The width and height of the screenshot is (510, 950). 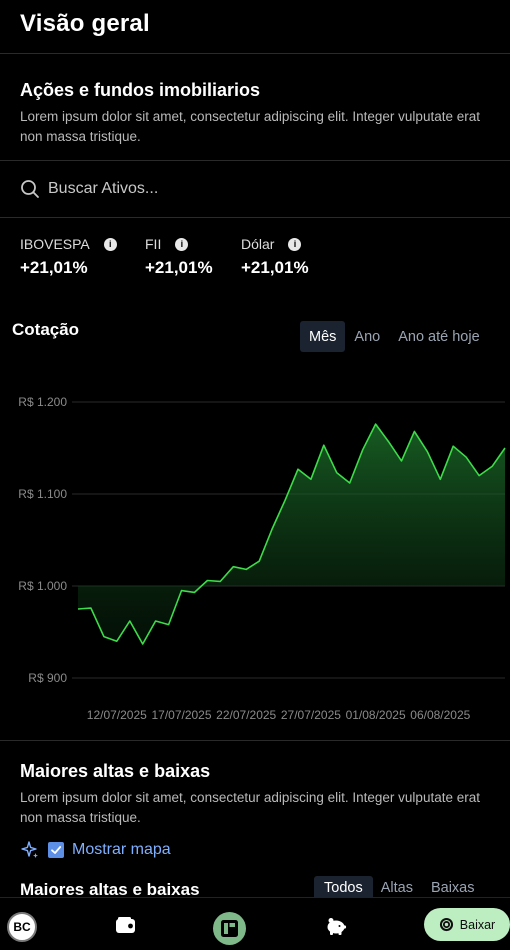 I want to click on x-tick-label: 01/08/2025, so click(x=376, y=715).